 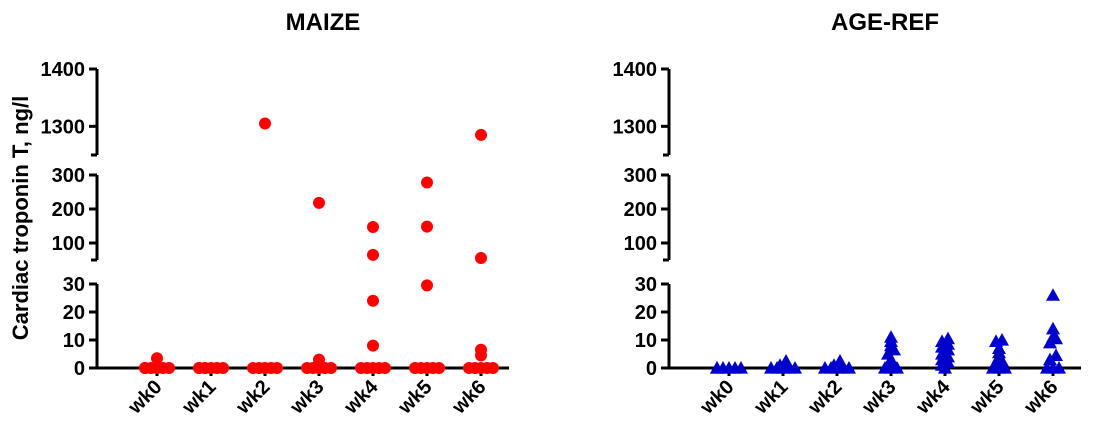 What do you see at coordinates (885, 22) in the screenshot?
I see `chart-title: AGE-REF` at bounding box center [885, 22].